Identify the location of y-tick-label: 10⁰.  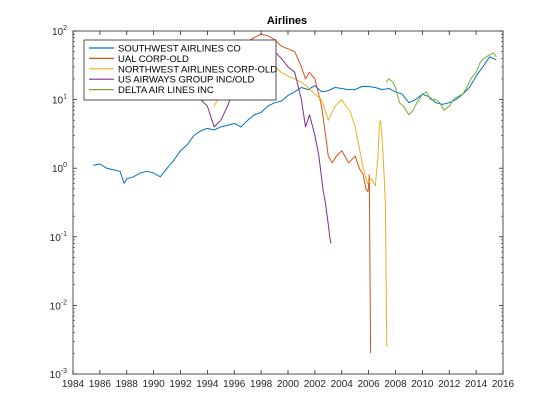
(59, 168).